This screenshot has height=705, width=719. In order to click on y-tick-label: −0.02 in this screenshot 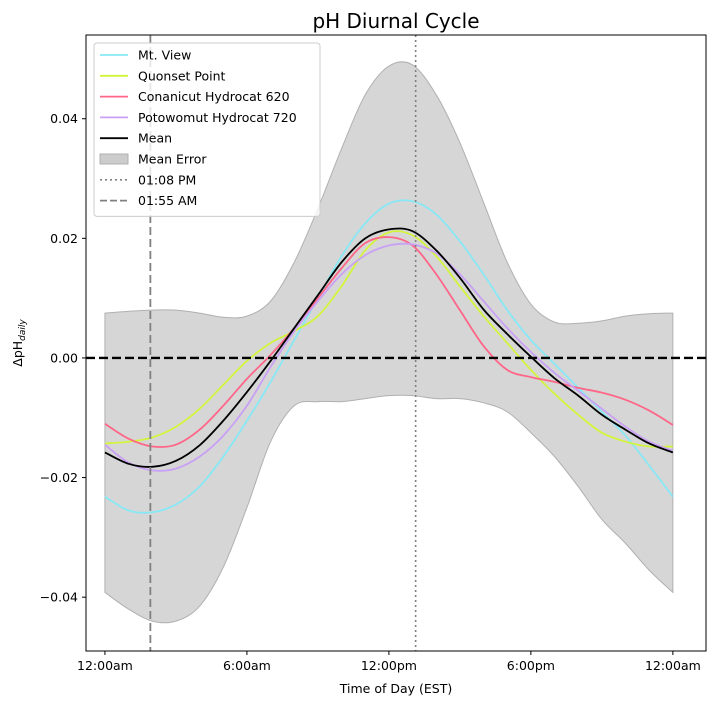, I will do `click(59, 477)`.